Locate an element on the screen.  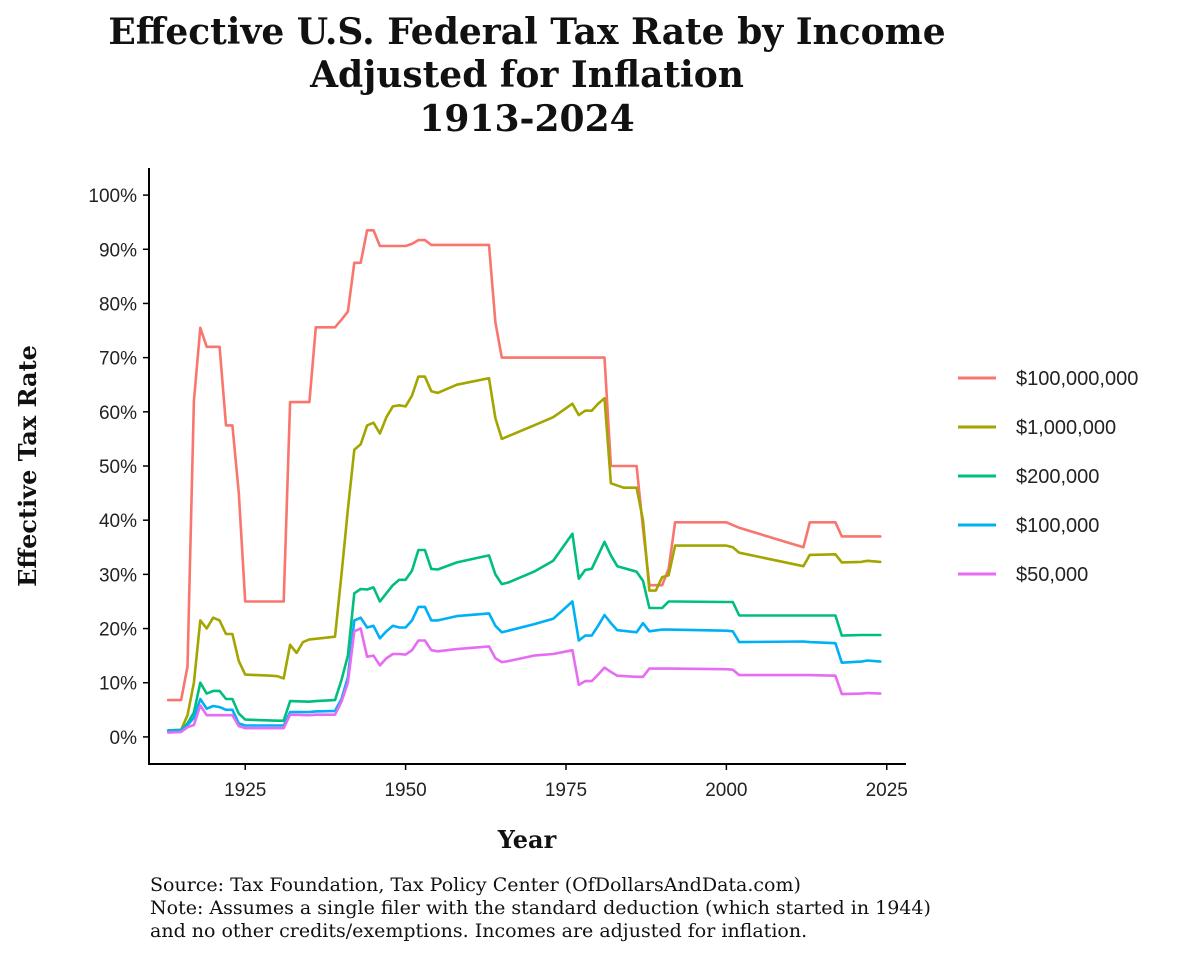
legend-label-1-000-000: $1,000,000 is located at coordinates (1066, 428).